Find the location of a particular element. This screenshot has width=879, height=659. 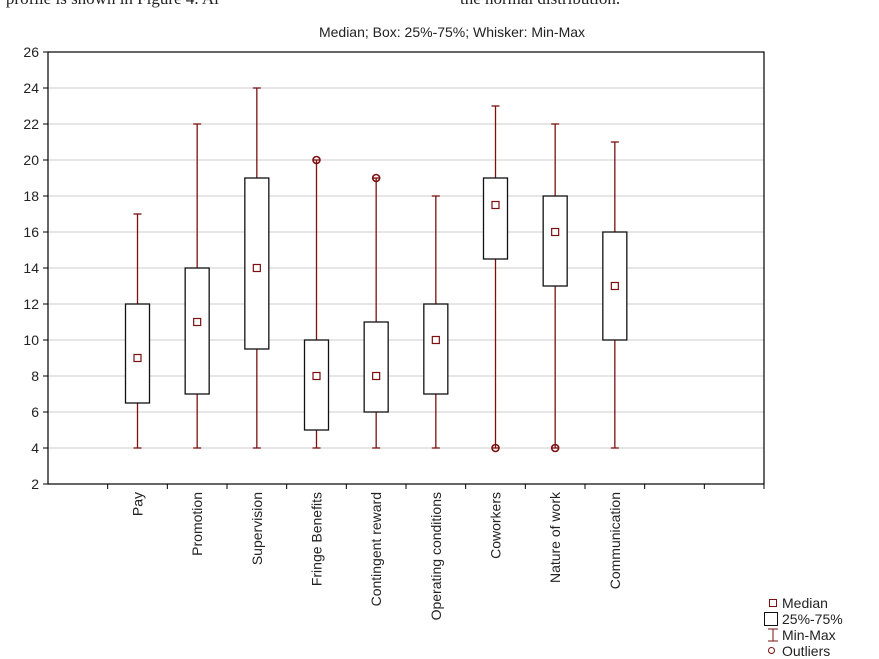

x-category-label: Pay is located at coordinates (138, 504).